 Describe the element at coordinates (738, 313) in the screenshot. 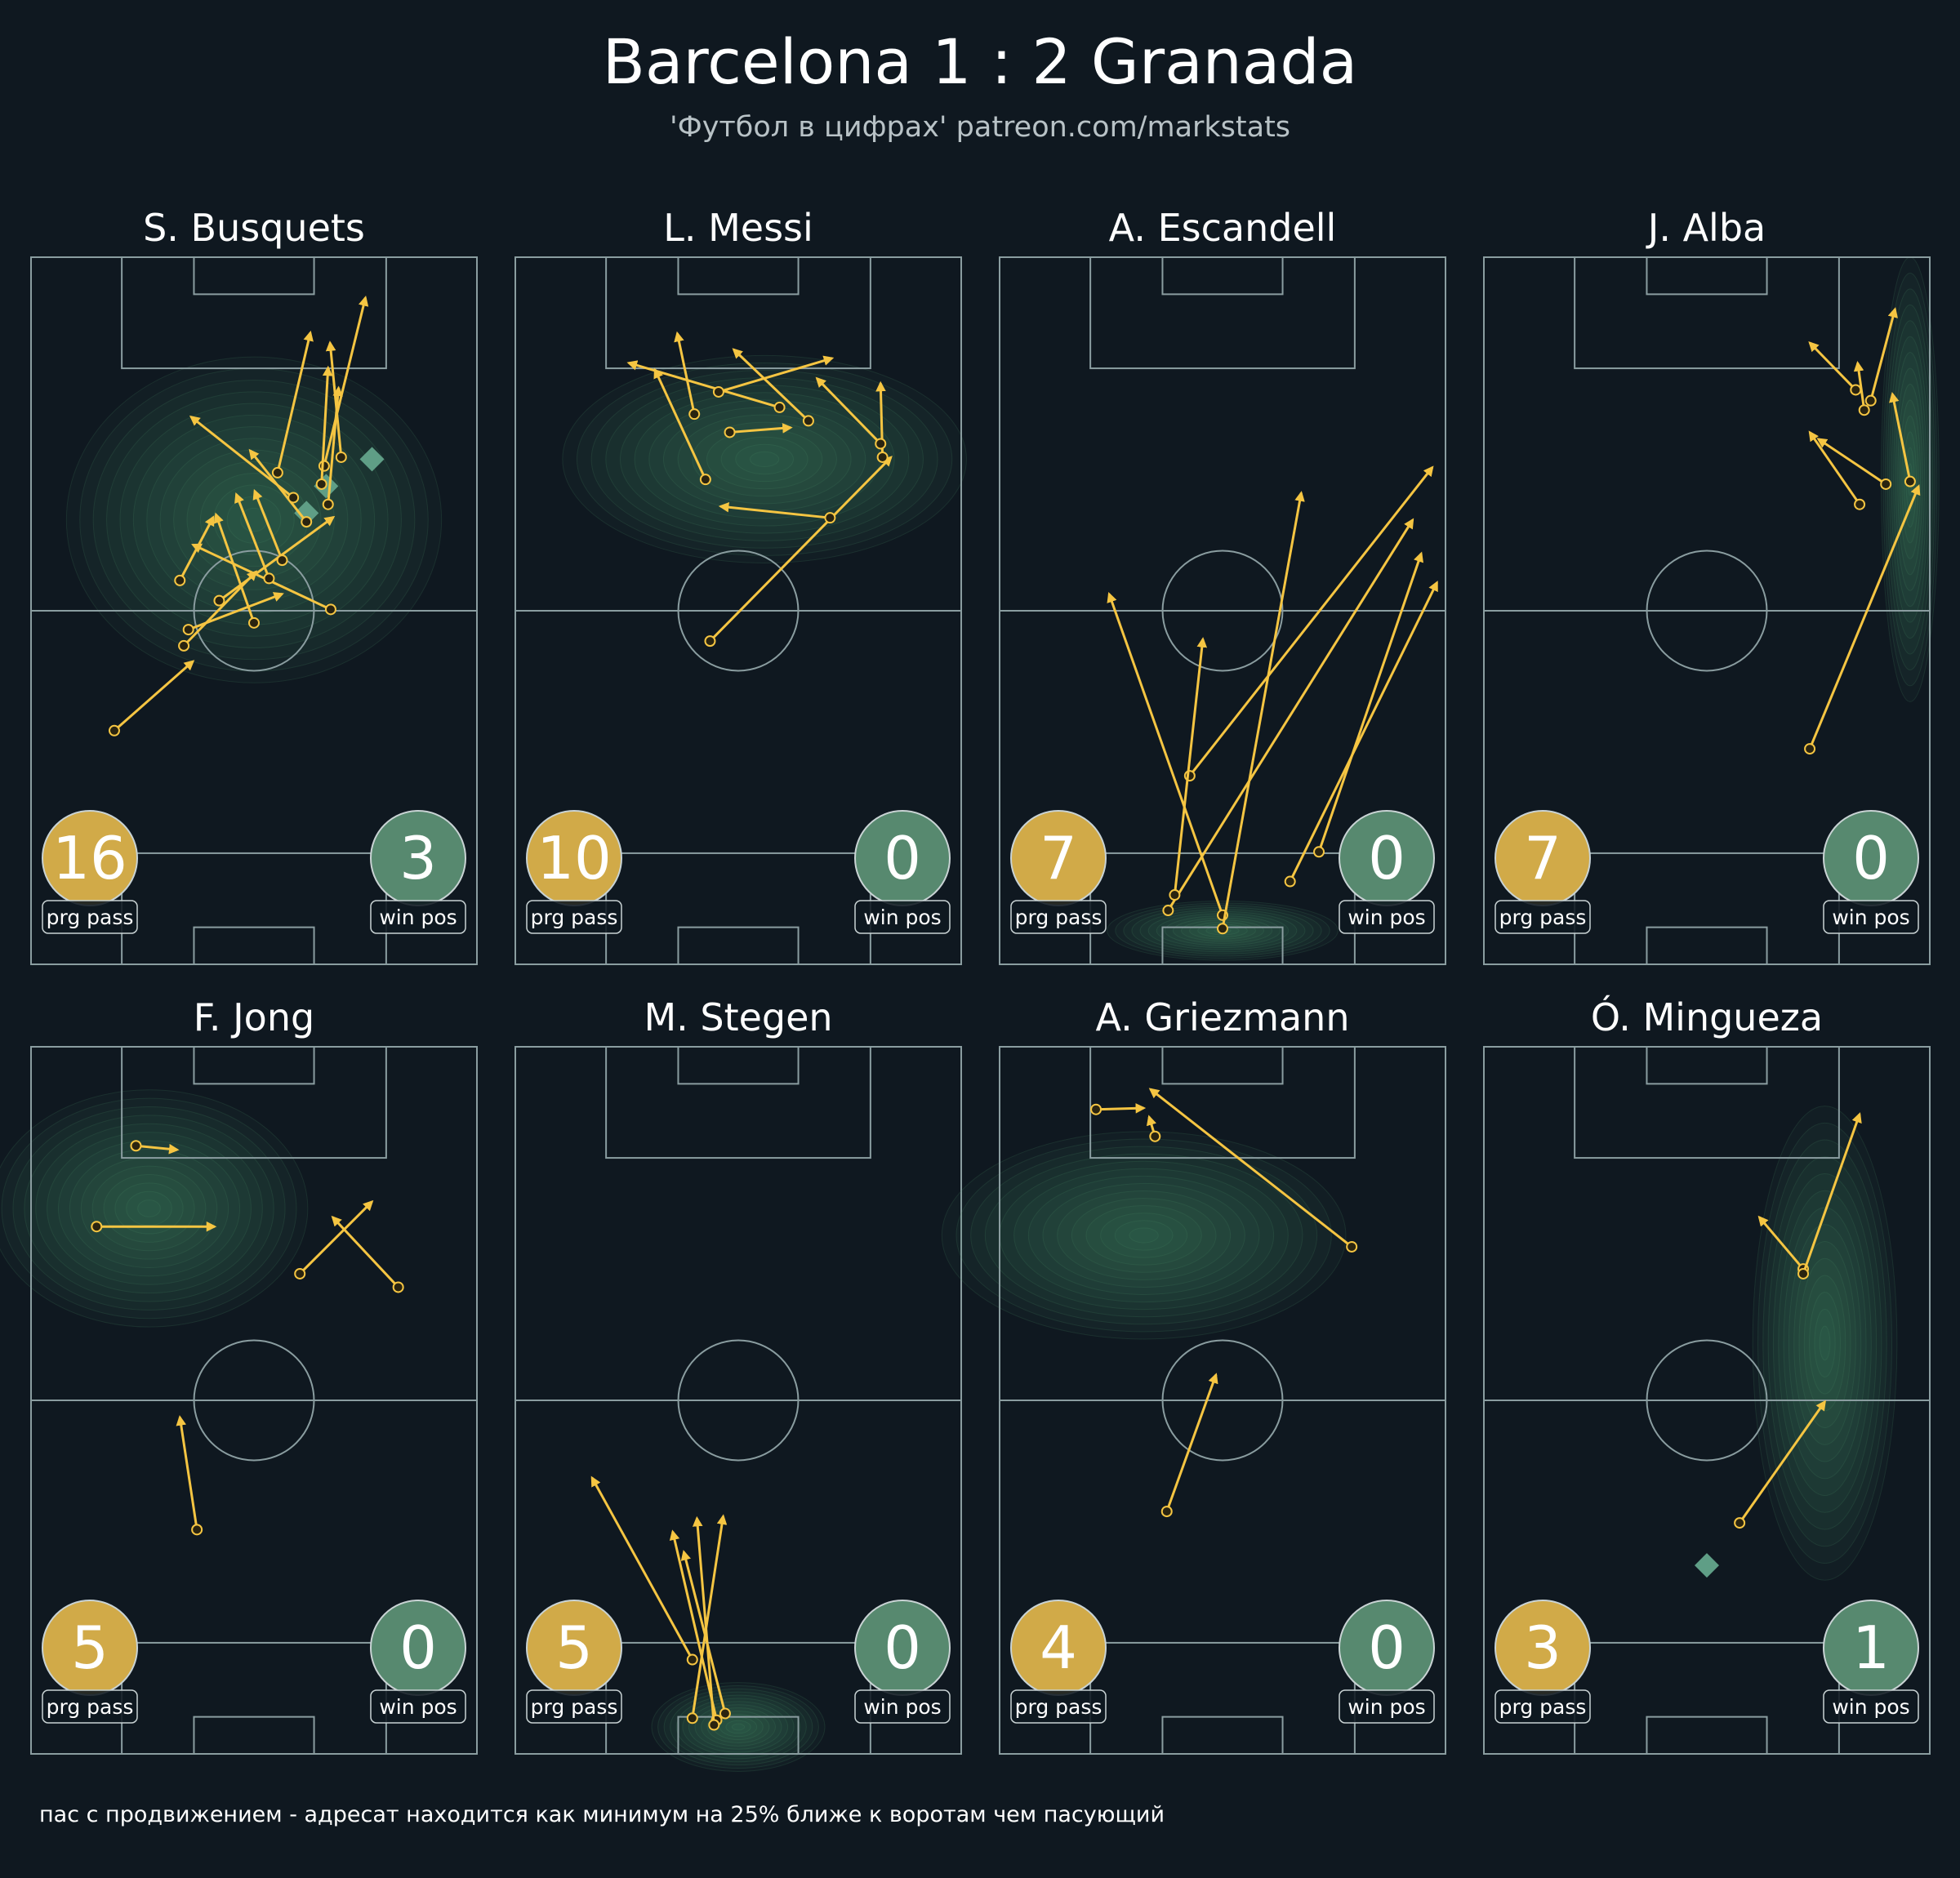

I see `penalty-box-top` at that location.